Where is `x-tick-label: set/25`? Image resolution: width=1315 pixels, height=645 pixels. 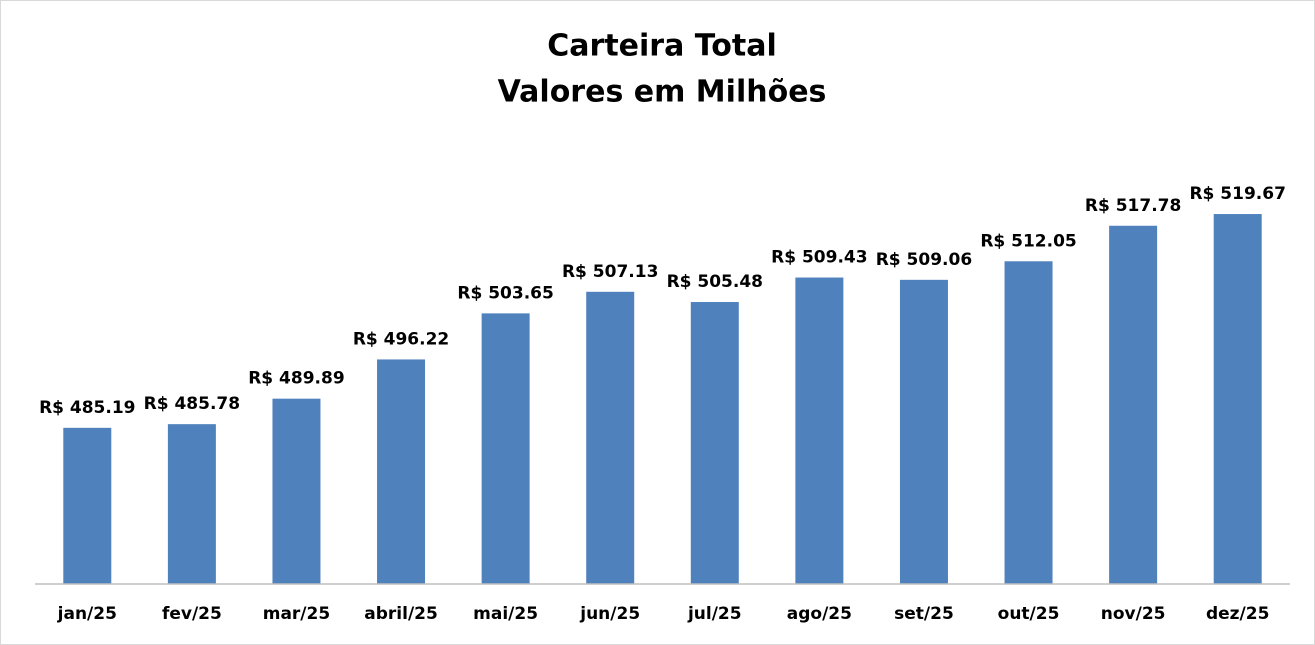 x-tick-label: set/25 is located at coordinates (924, 614).